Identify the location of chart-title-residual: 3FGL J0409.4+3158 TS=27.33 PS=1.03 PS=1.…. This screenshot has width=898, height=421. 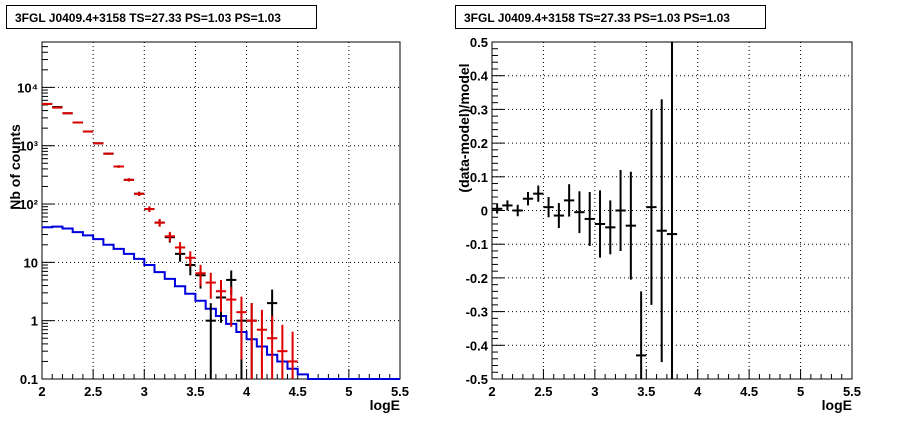
(610, 17).